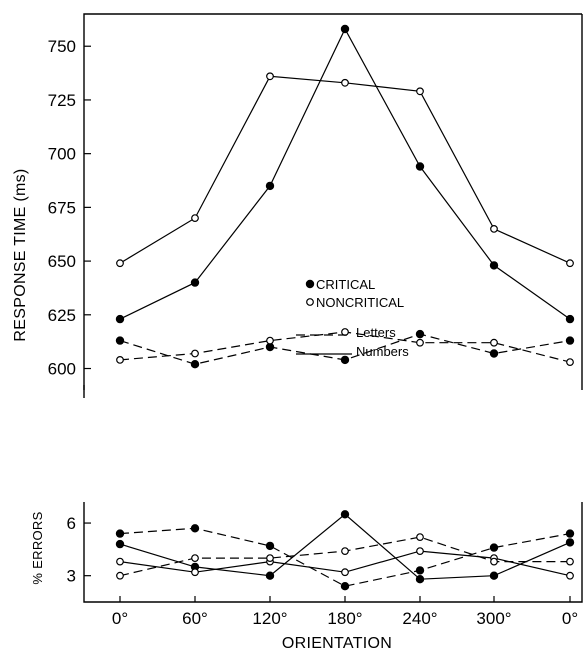 Image resolution: width=585 pixels, height=653 pixels. I want to click on x-ticks: 0° 60° 120° 180° 240° 300° 0°, so click(345, 612).